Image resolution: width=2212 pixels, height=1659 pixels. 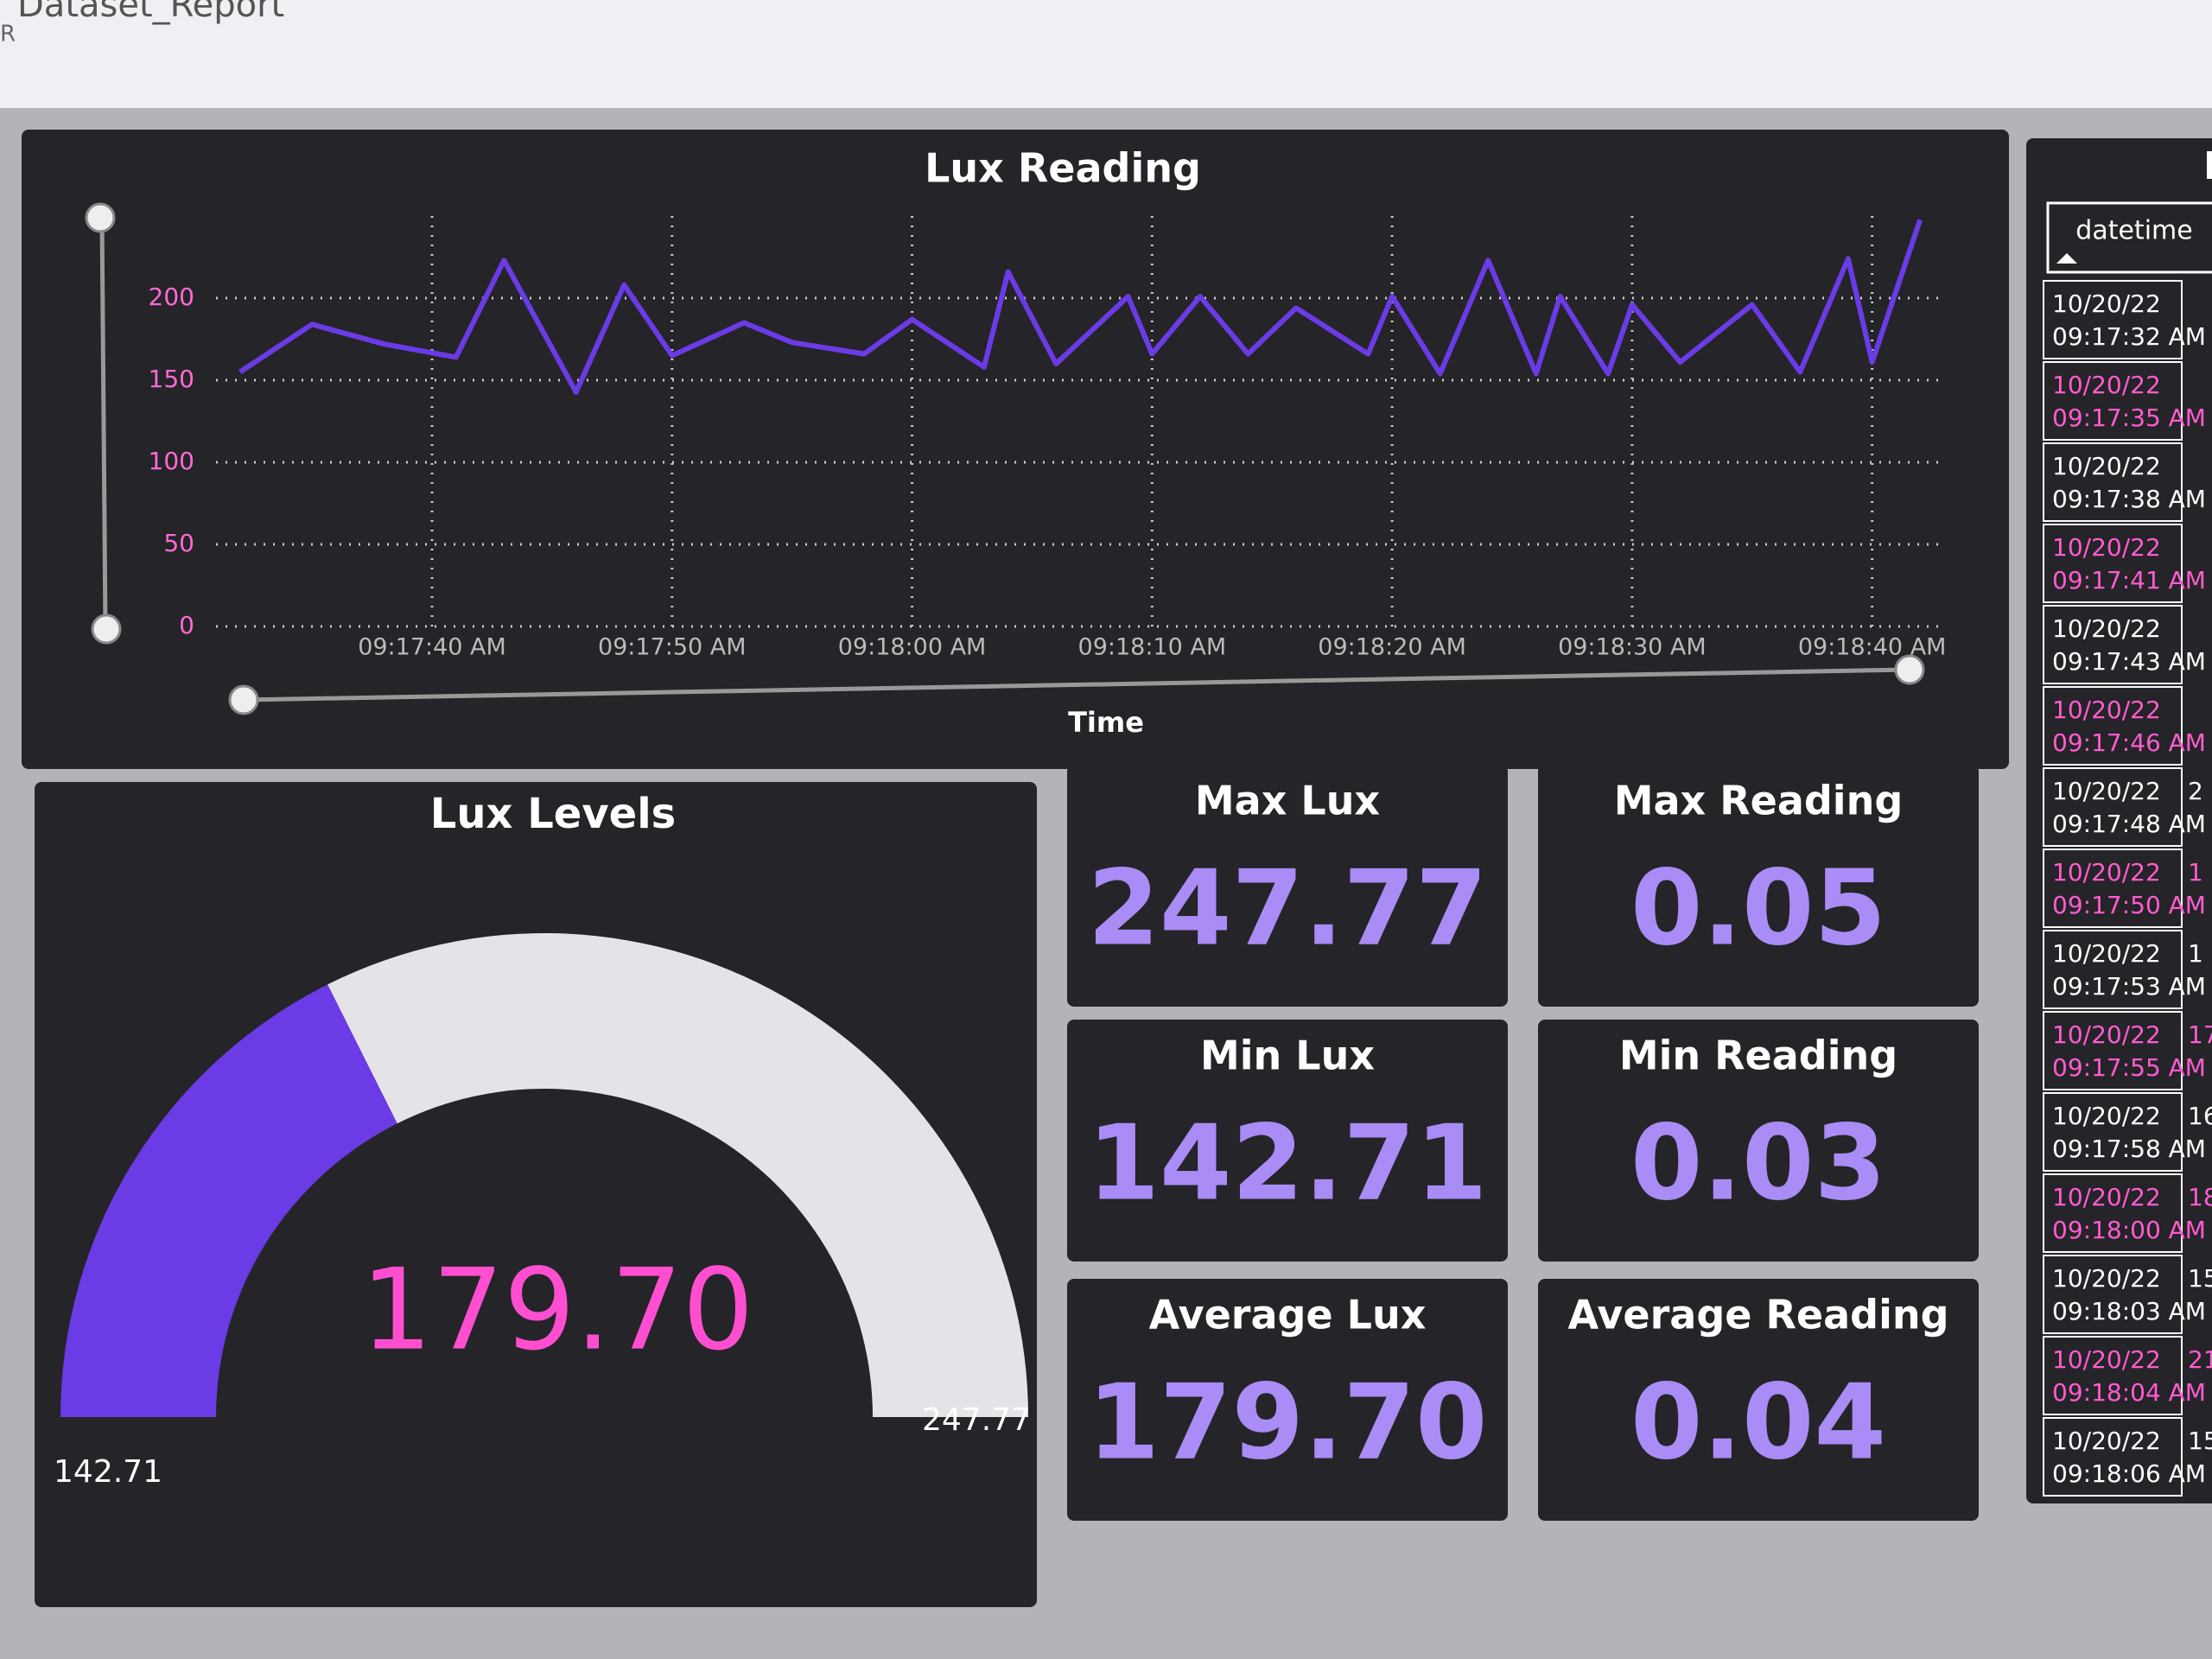 What do you see at coordinates (1873, 647) in the screenshot?
I see `x-tick-label: 09:18:40 AM` at bounding box center [1873, 647].